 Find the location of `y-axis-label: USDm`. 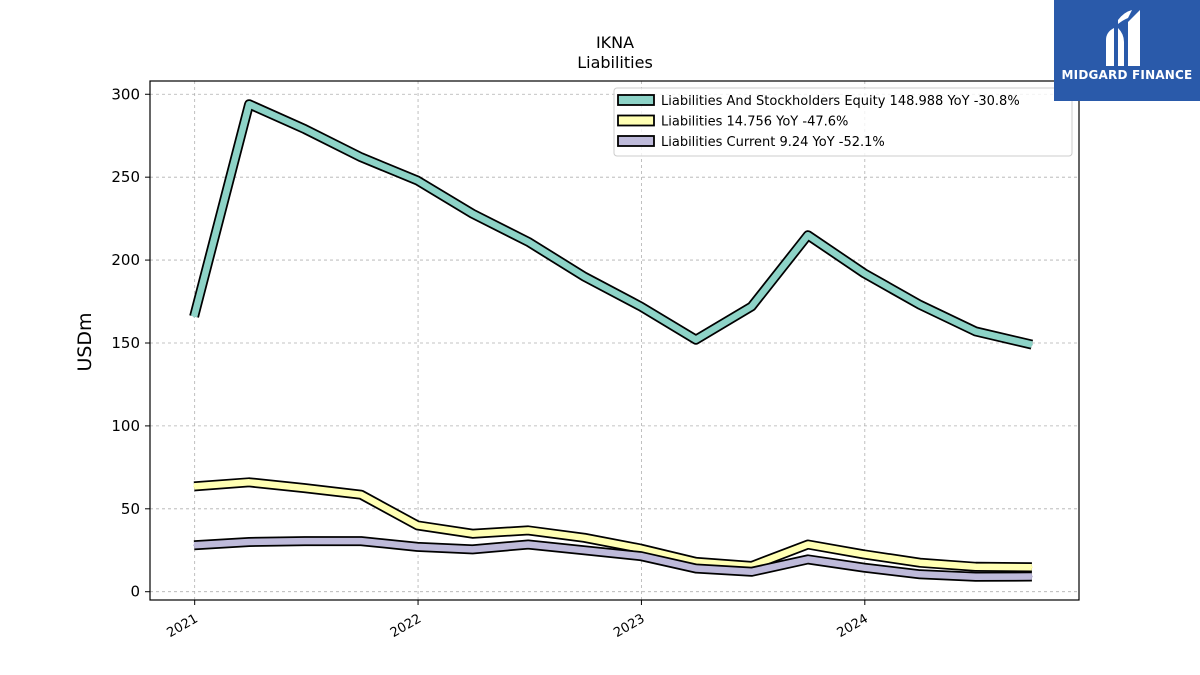

y-axis-label: USDm is located at coordinates (85, 341).